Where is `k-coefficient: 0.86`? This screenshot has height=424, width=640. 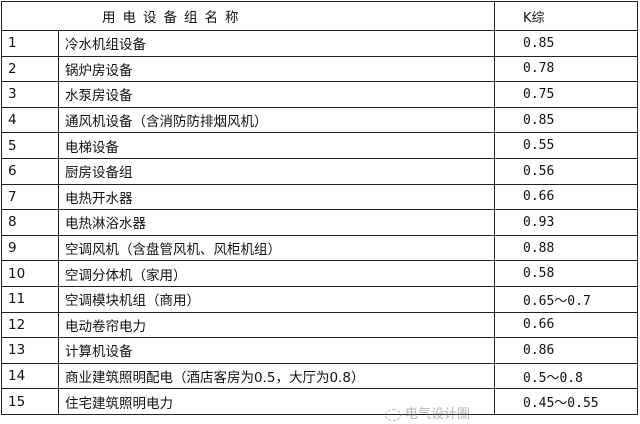 k-coefficient: 0.86 is located at coordinates (566, 350).